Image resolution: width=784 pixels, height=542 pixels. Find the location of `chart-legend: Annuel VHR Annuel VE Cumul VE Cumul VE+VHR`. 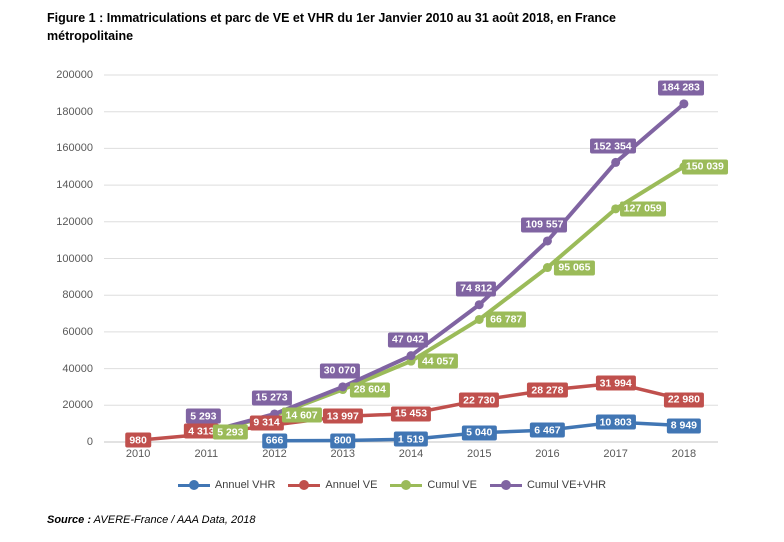

chart-legend: Annuel VHR Annuel VE Cumul VE Cumul VE+VHR is located at coordinates (392, 485).